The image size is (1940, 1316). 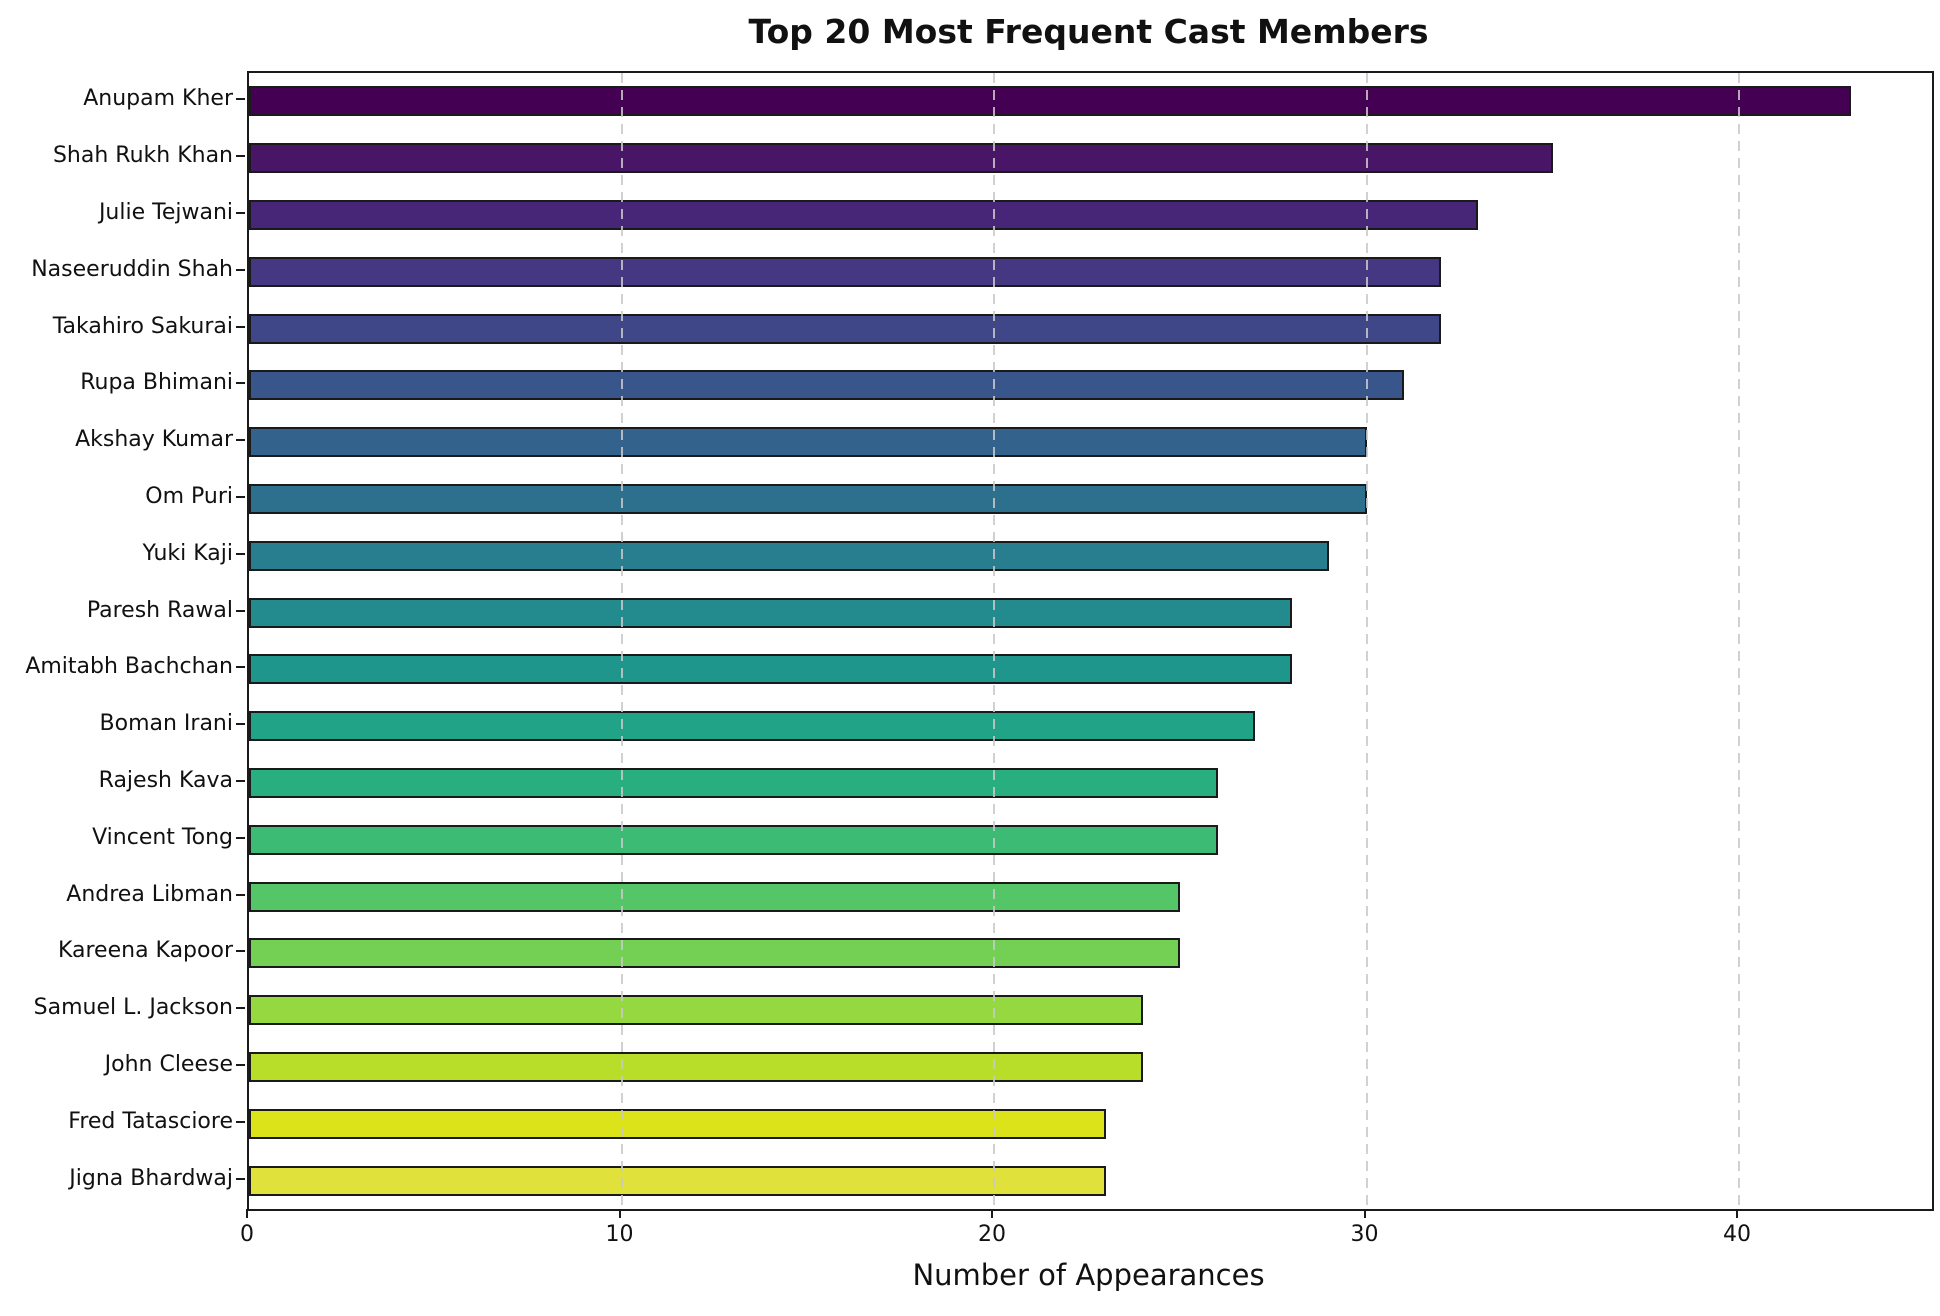 I want to click on chart-title: Top 20 Most Frequent Cast Members, so click(x=1088, y=31).